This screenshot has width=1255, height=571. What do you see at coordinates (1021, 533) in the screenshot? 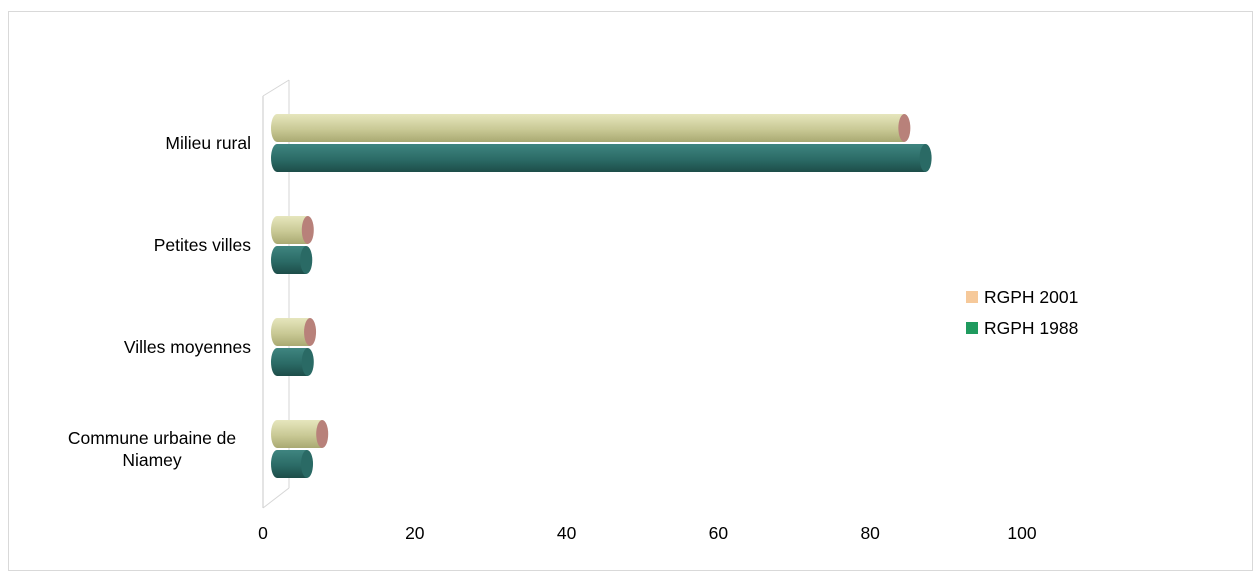
I see `x-tick-label-100: 100` at bounding box center [1021, 533].